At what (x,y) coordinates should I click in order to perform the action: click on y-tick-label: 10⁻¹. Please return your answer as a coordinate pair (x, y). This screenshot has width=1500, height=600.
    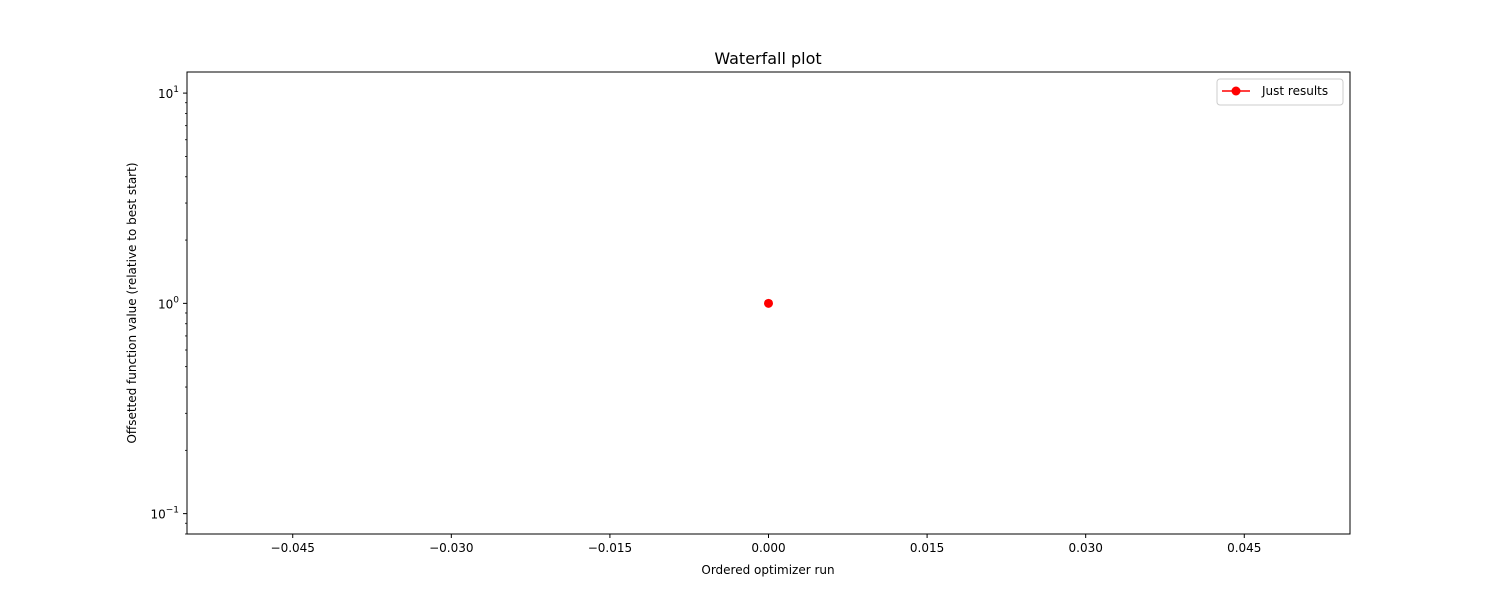
    Looking at the image, I should click on (164, 514).